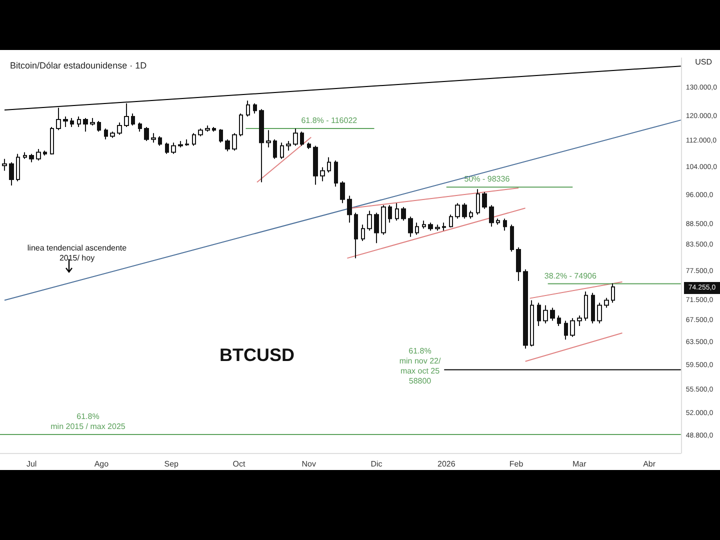 The height and width of the screenshot is (540, 720). Describe the element at coordinates (88, 421) in the screenshot. I see `ref-line-label: 61.8% min 2015 / max 2025` at that location.